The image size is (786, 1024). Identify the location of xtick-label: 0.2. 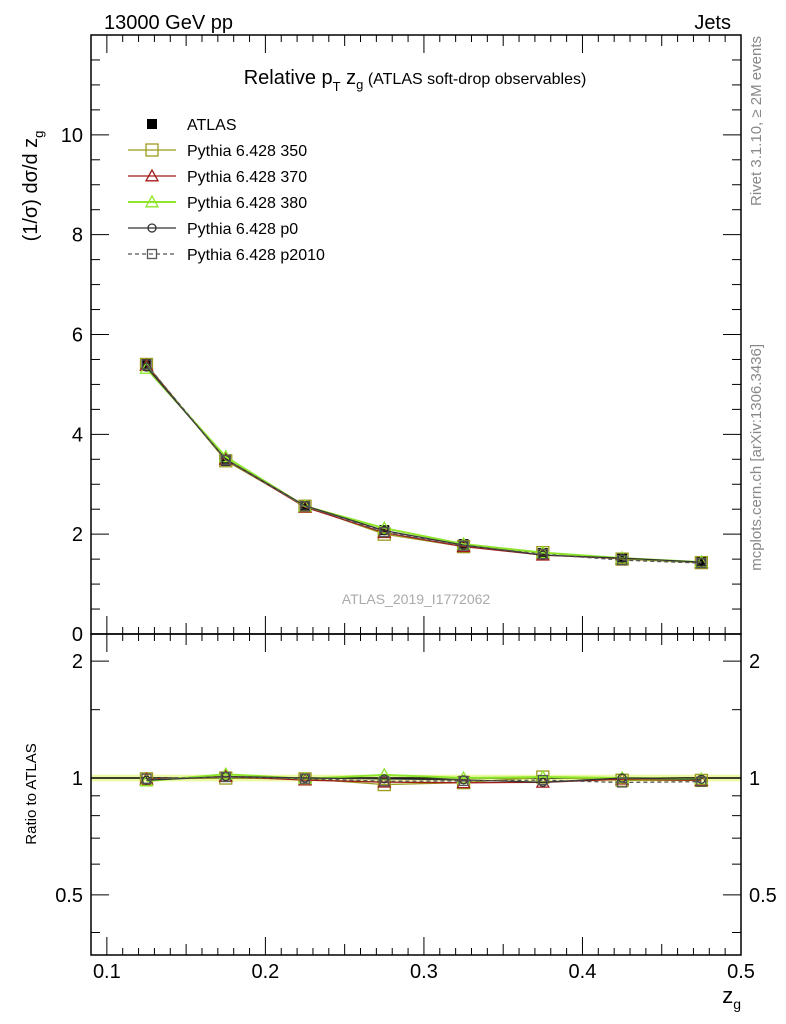
(265, 972).